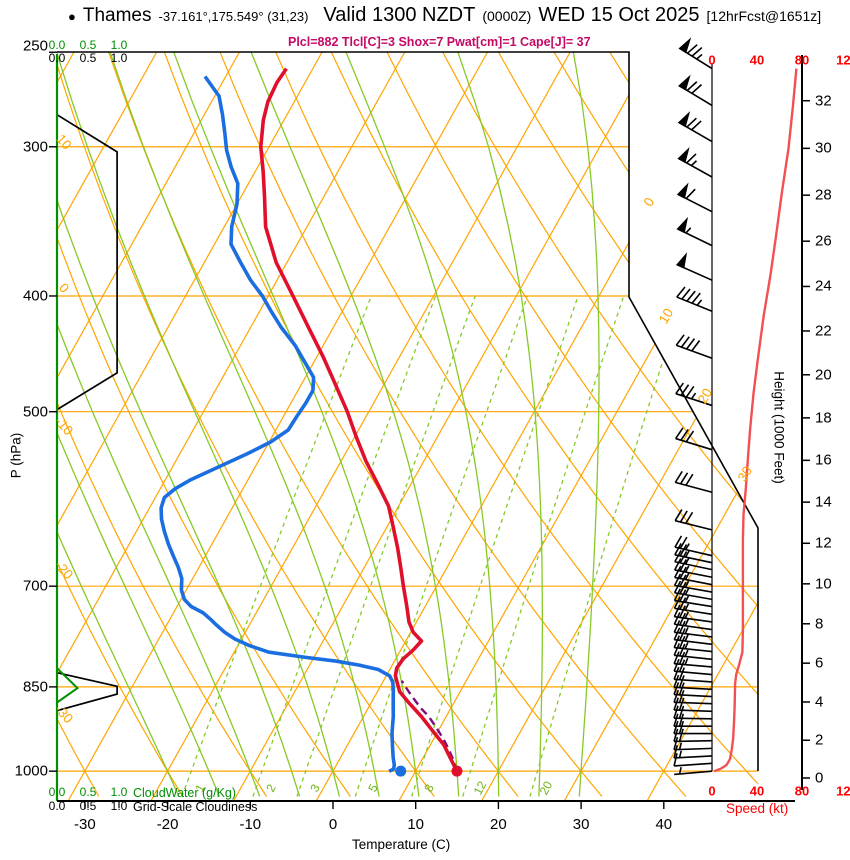 This screenshot has width=850, height=860. I want to click on cloudwater-scale-label-bottom: 0.5, so click(88, 792).